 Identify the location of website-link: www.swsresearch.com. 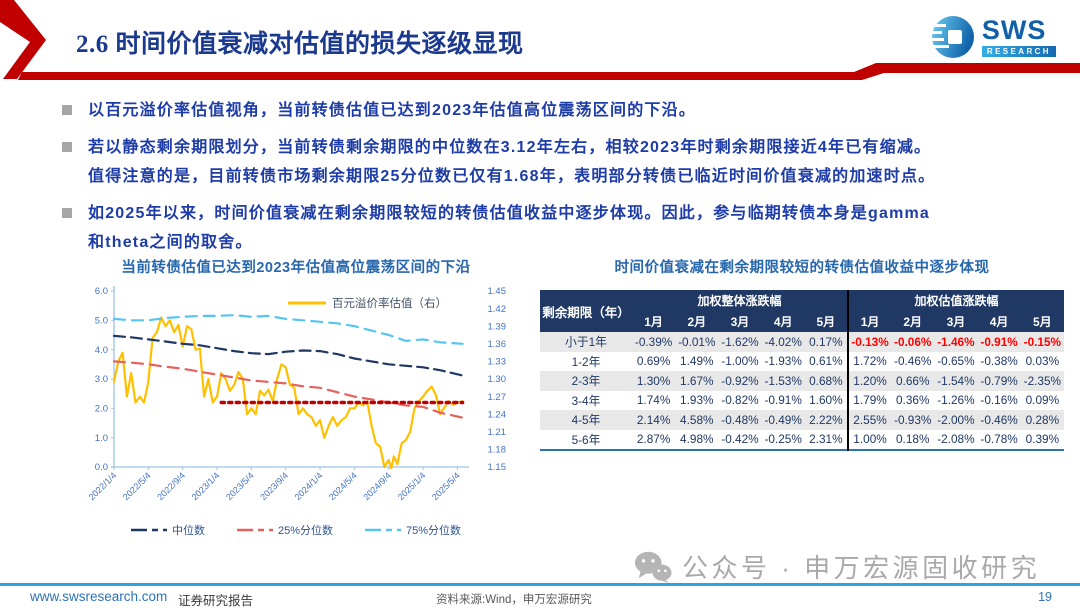
(99, 596).